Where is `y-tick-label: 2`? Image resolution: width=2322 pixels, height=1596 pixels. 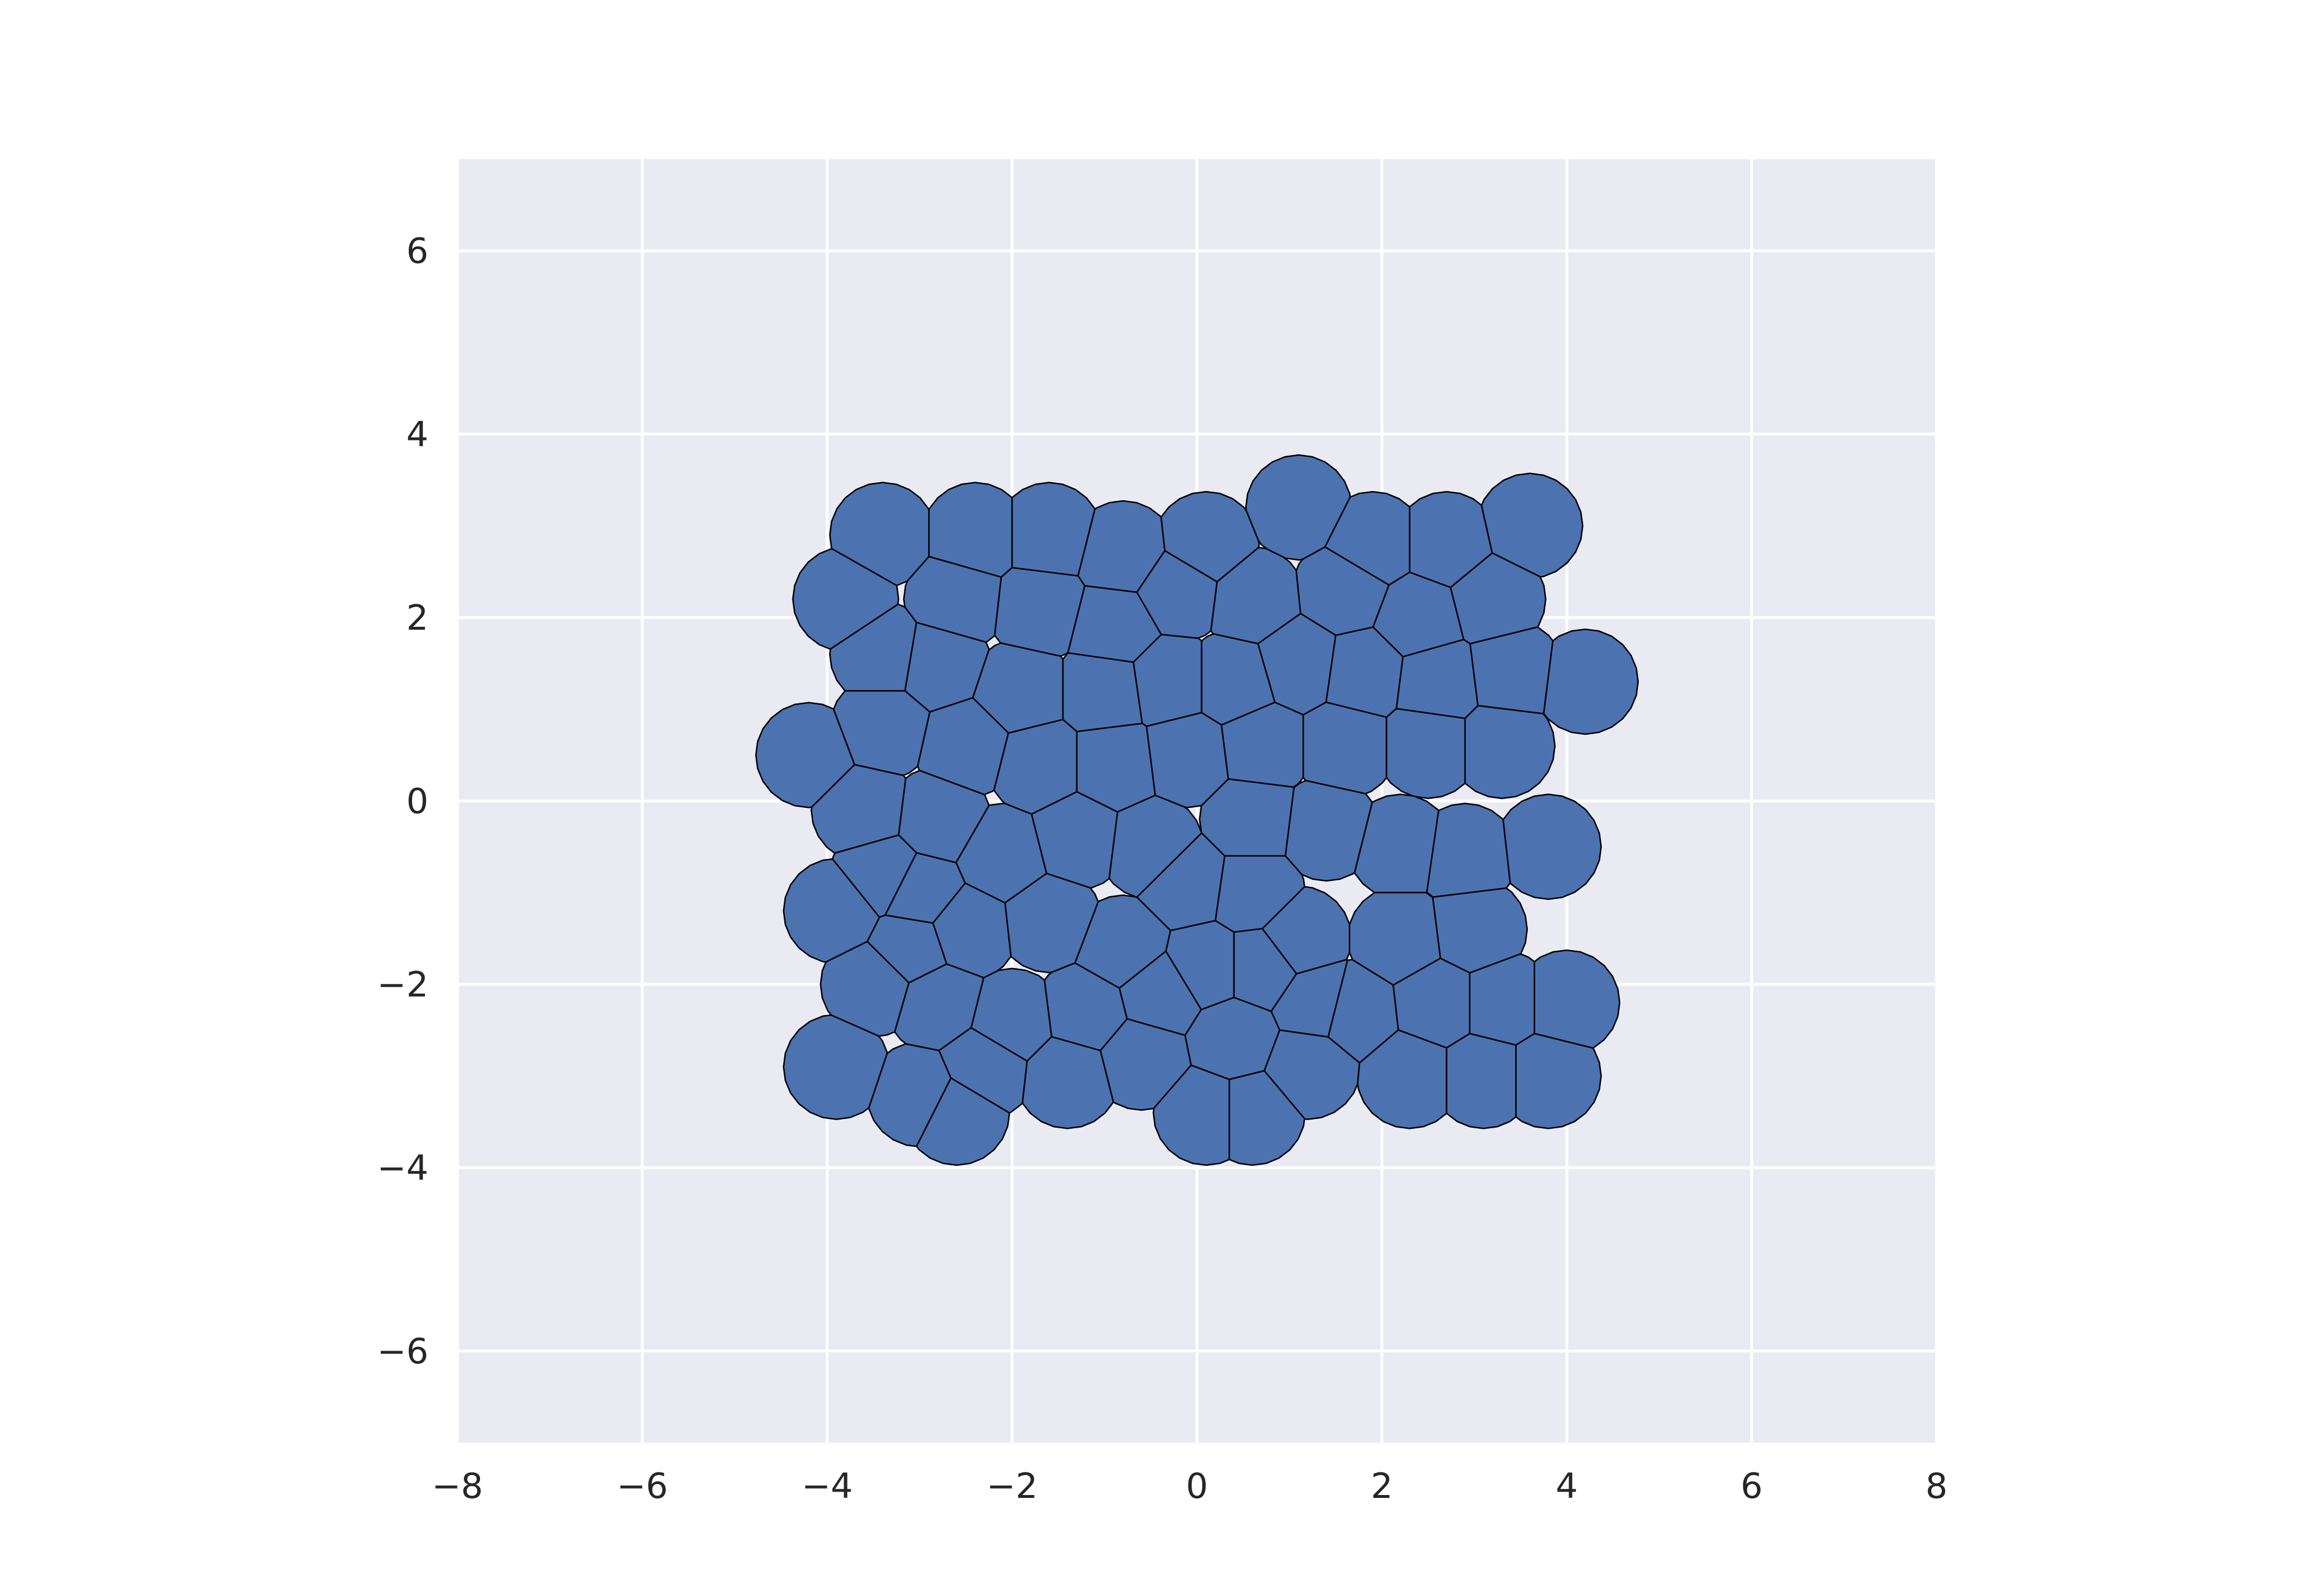 y-tick-label: 2 is located at coordinates (417, 618).